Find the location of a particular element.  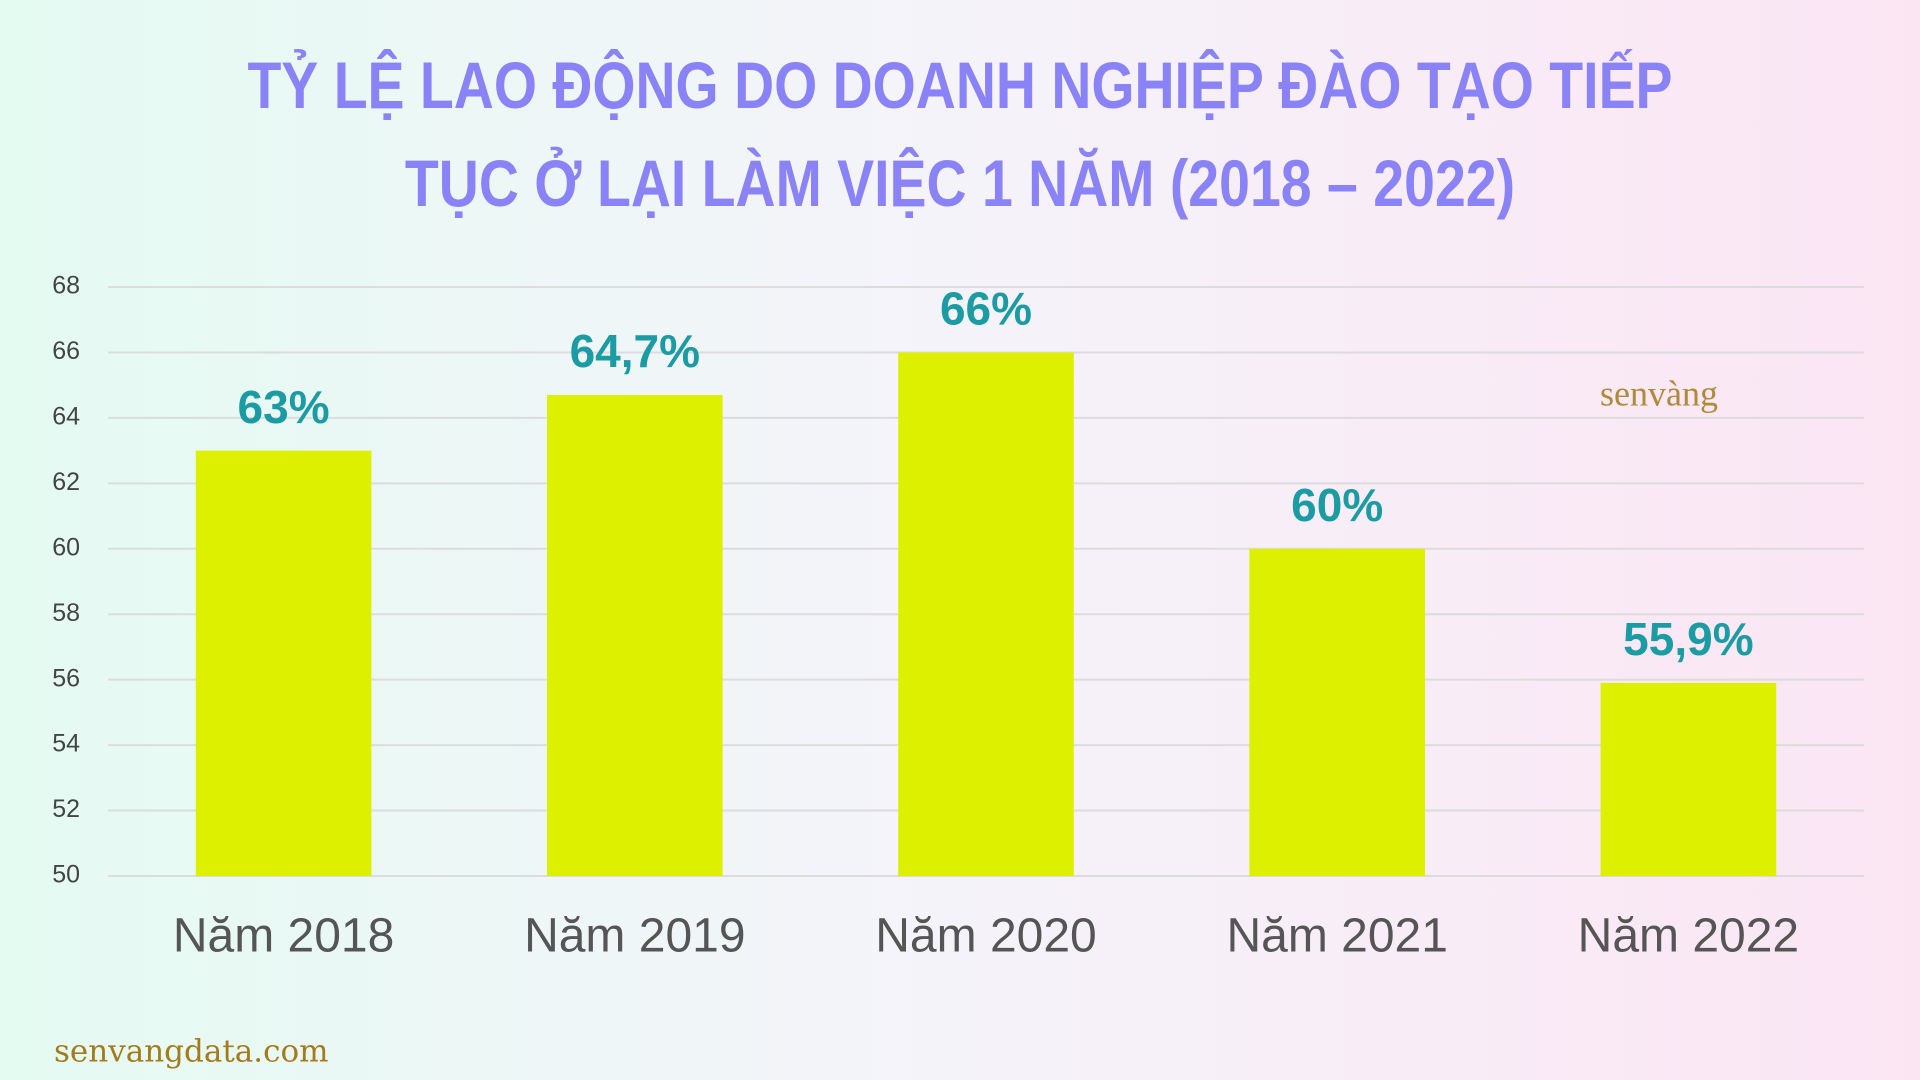

value-label: 55,9% is located at coordinates (1688, 639).